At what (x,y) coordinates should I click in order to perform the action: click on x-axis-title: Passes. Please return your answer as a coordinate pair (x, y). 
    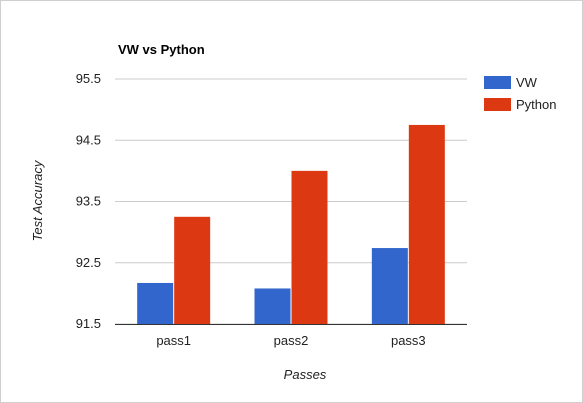
    Looking at the image, I should click on (305, 374).